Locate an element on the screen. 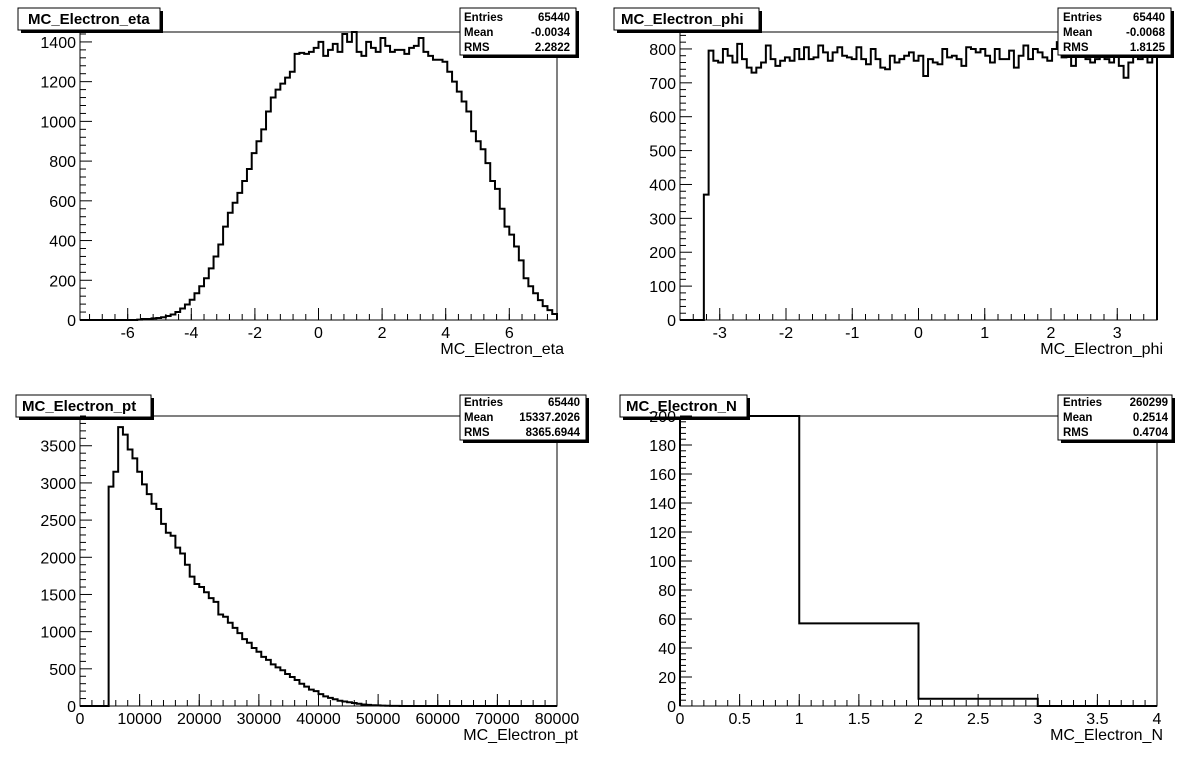 Image resolution: width=1196 pixels, height=772 pixels. n-xtick-label: 1 is located at coordinates (799, 719).